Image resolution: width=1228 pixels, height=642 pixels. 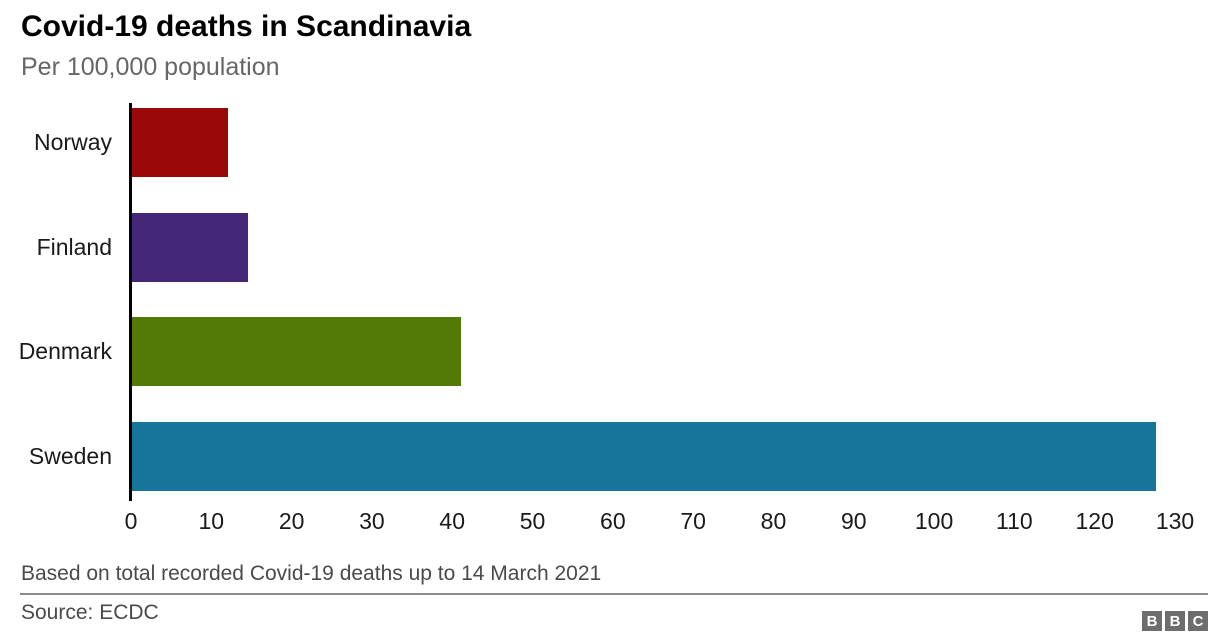 What do you see at coordinates (1014, 521) in the screenshot?
I see `x-tick-label-110: 110` at bounding box center [1014, 521].